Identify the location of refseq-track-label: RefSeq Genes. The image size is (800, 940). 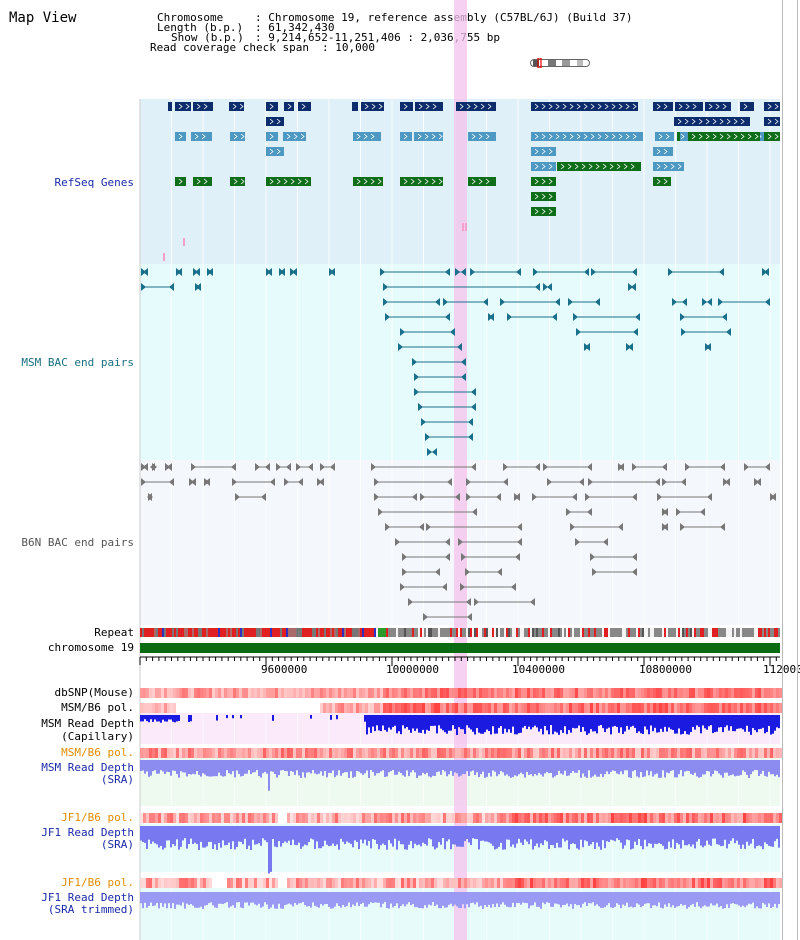
(94, 182).